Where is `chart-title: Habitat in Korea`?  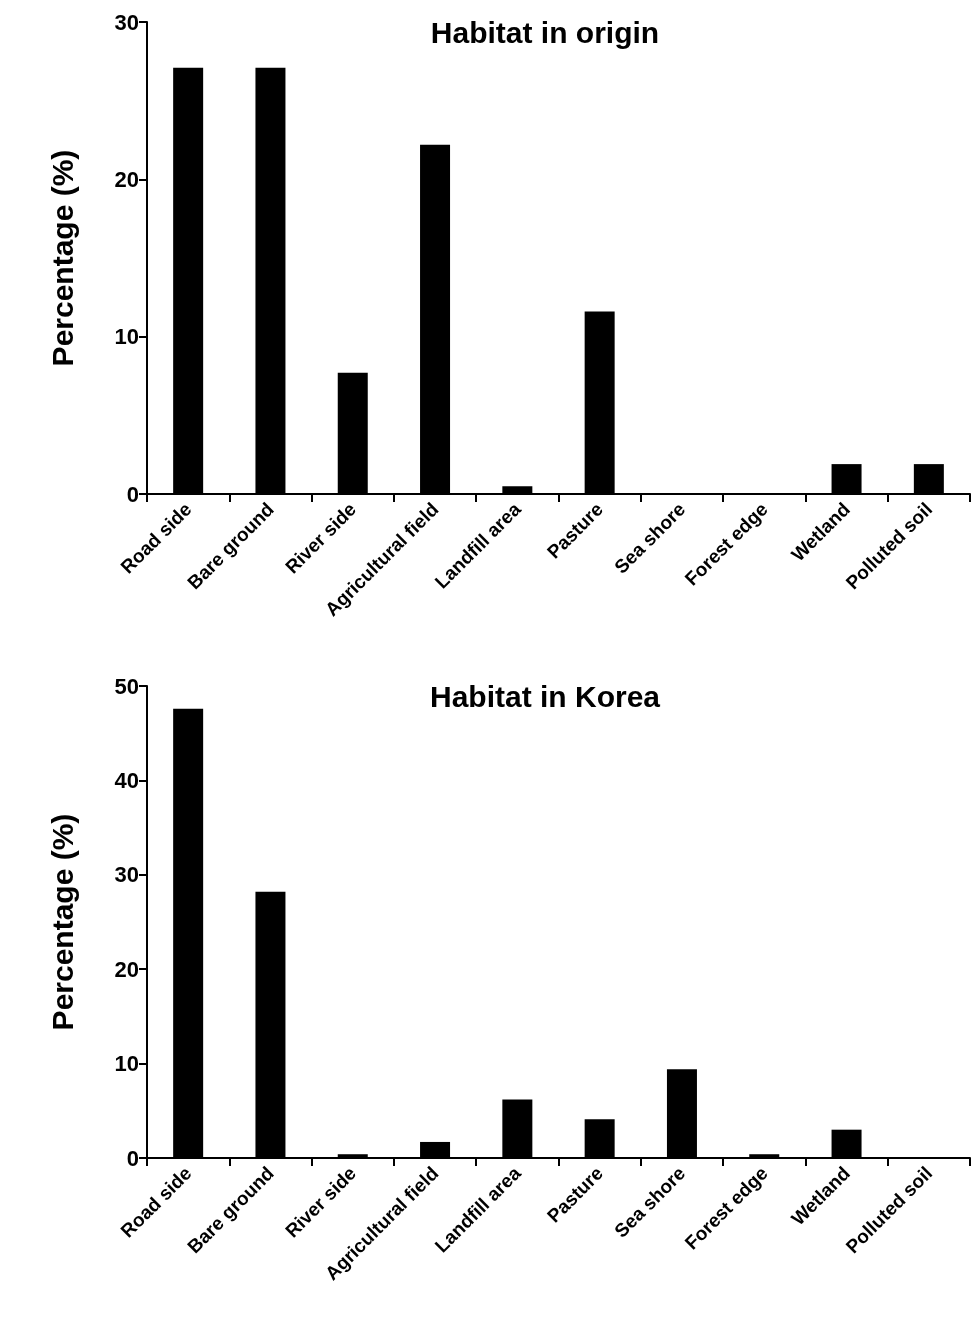
chart-title: Habitat in Korea is located at coordinates (545, 696).